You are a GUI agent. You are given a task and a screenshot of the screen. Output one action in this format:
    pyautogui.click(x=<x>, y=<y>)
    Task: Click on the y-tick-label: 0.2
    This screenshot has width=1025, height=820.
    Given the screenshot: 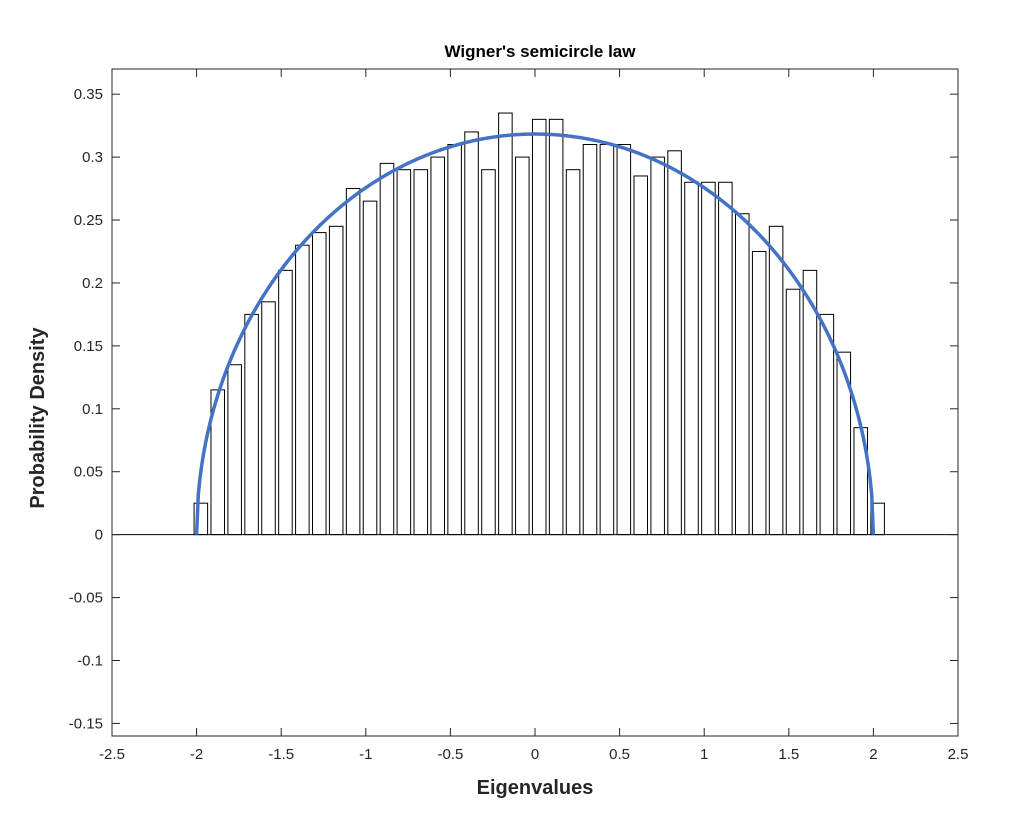 What is the action you would take?
    pyautogui.click(x=92, y=283)
    